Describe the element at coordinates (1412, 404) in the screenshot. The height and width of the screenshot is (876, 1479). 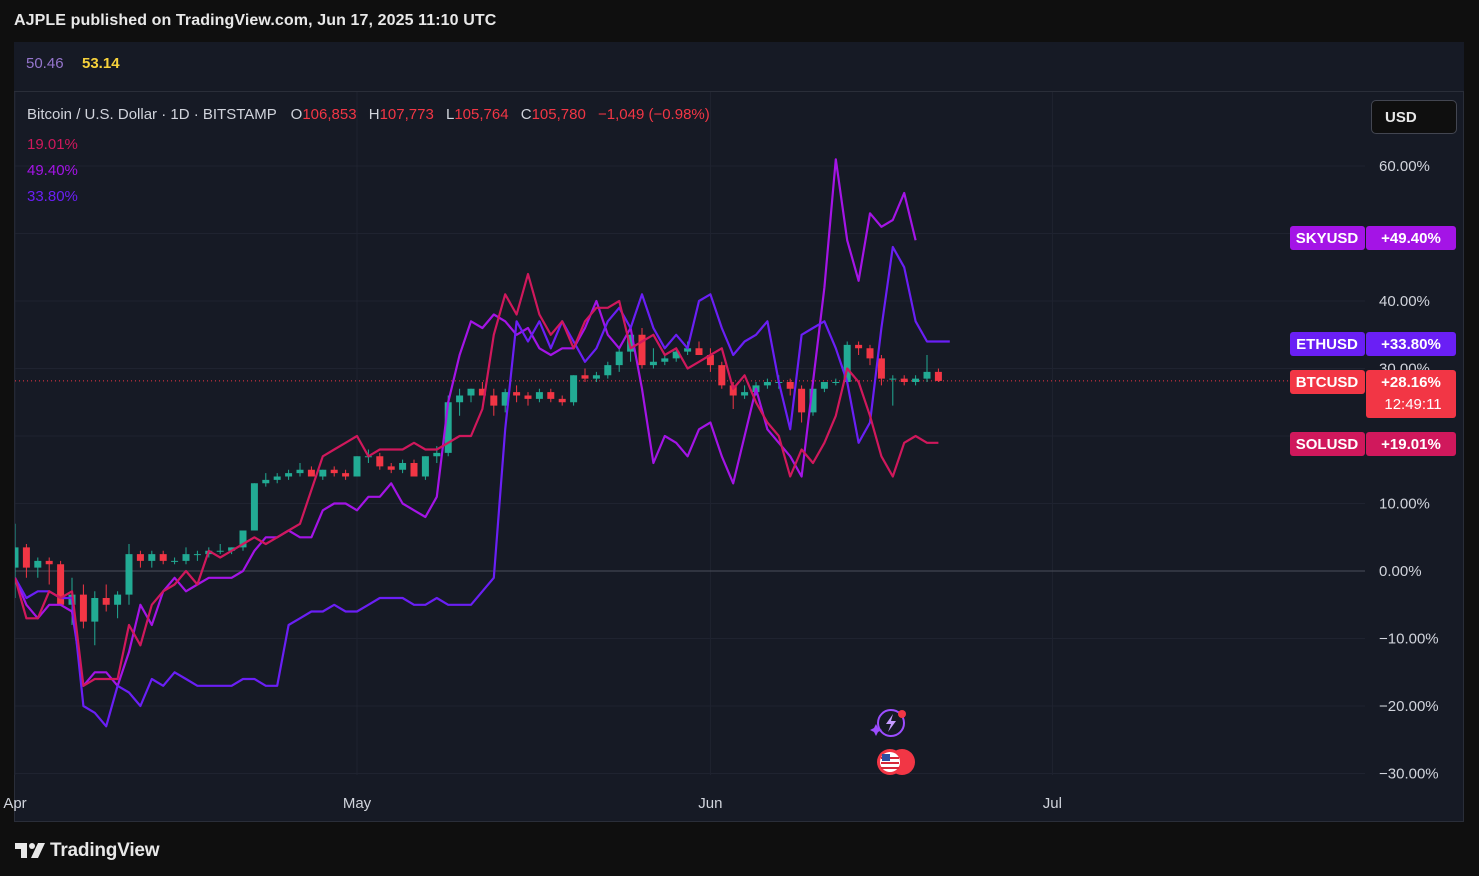
I see `badge-countdown: 12:49:11` at that location.